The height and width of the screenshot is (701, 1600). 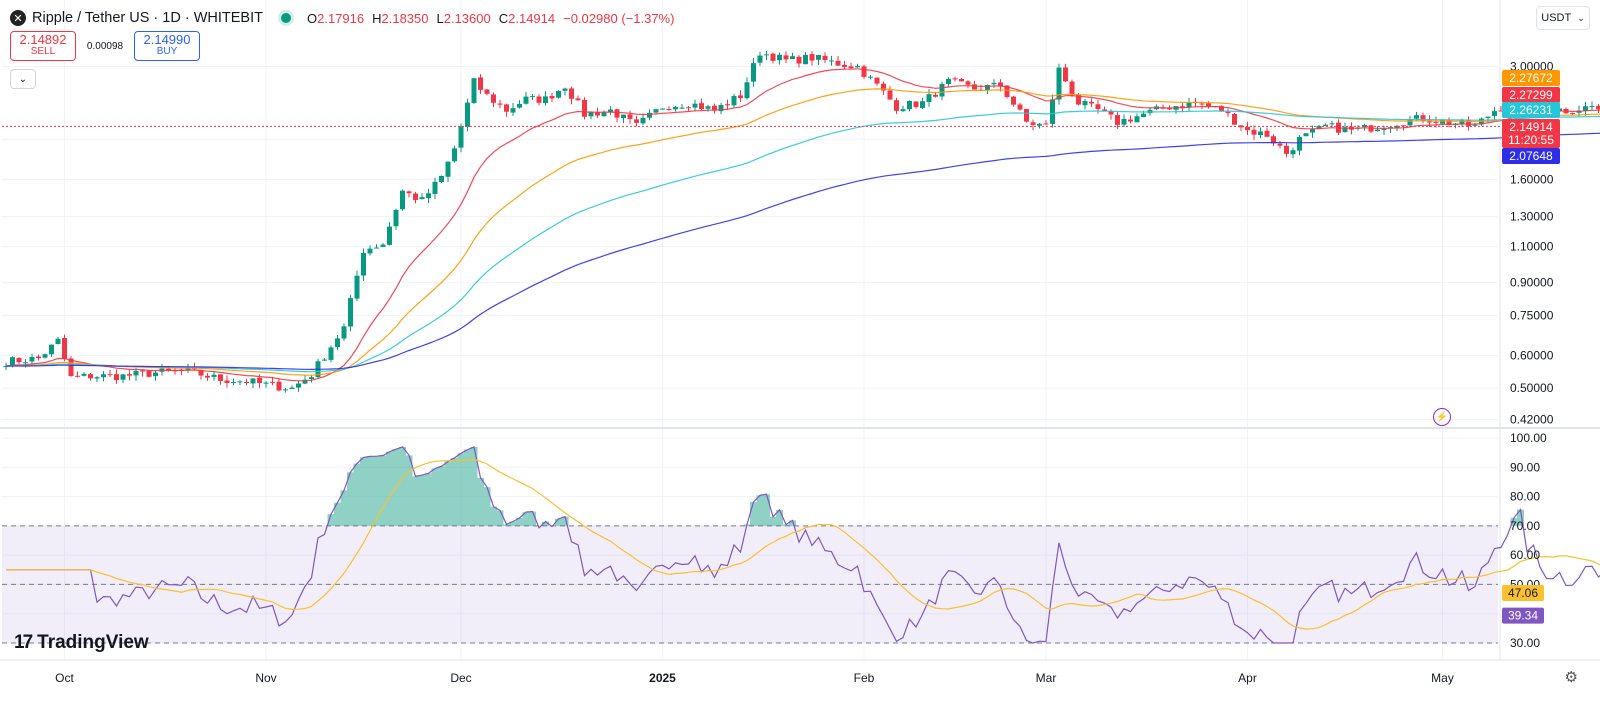 I want to click on collapse-legend-button: ⌄, so click(x=23, y=79).